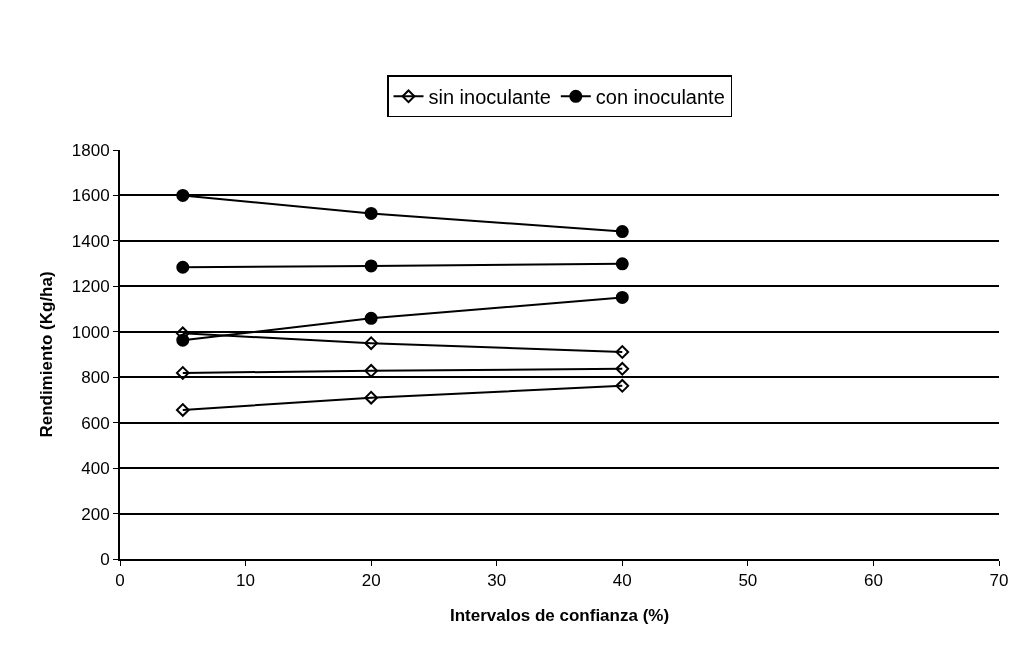  Describe the element at coordinates (873, 581) in the screenshot. I see `x-tick-label: 60` at that location.